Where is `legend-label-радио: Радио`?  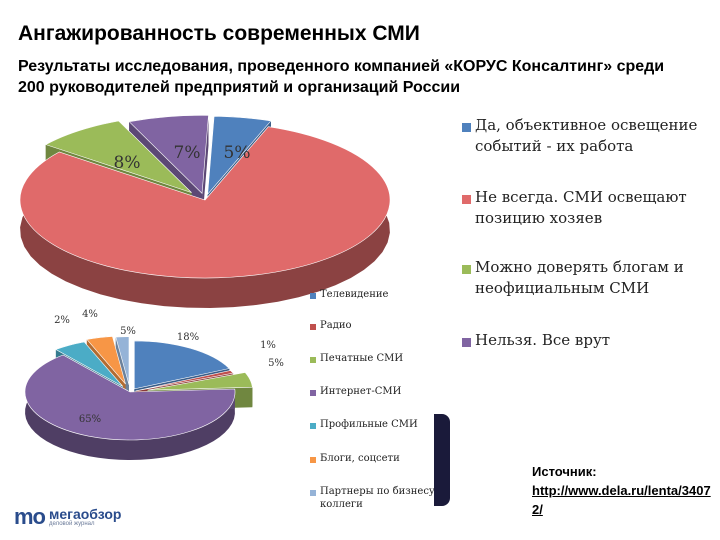 legend-label-радио: Радио is located at coordinates (336, 325).